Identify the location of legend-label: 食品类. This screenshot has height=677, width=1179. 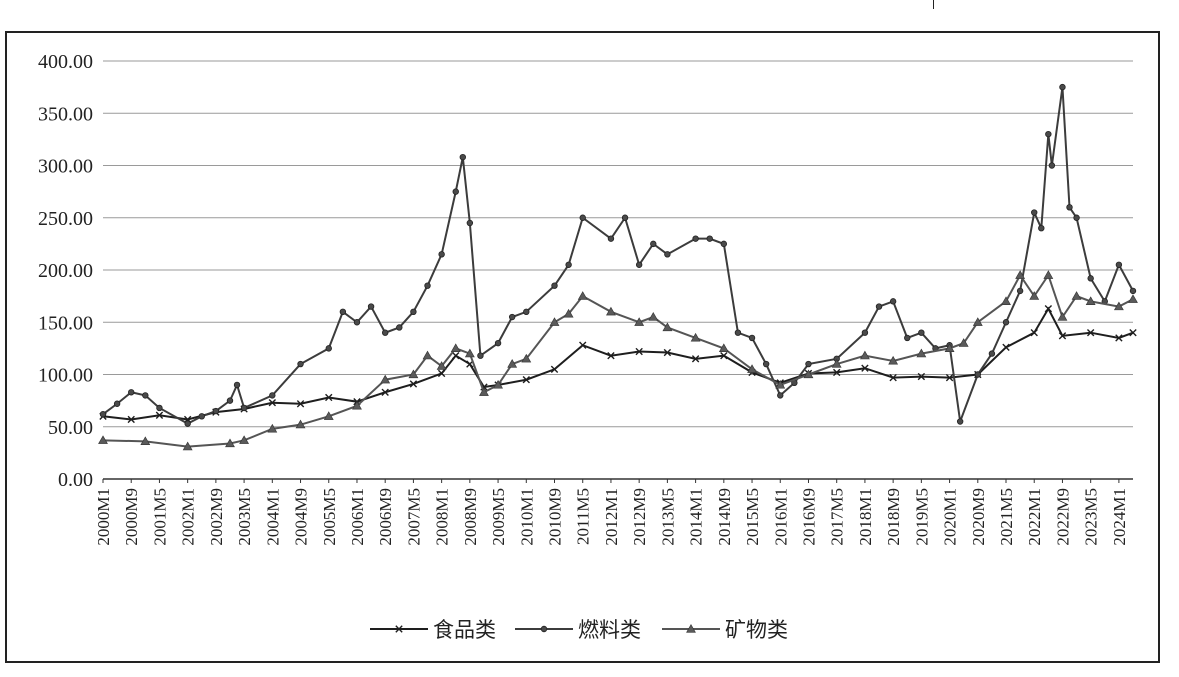
(464, 630).